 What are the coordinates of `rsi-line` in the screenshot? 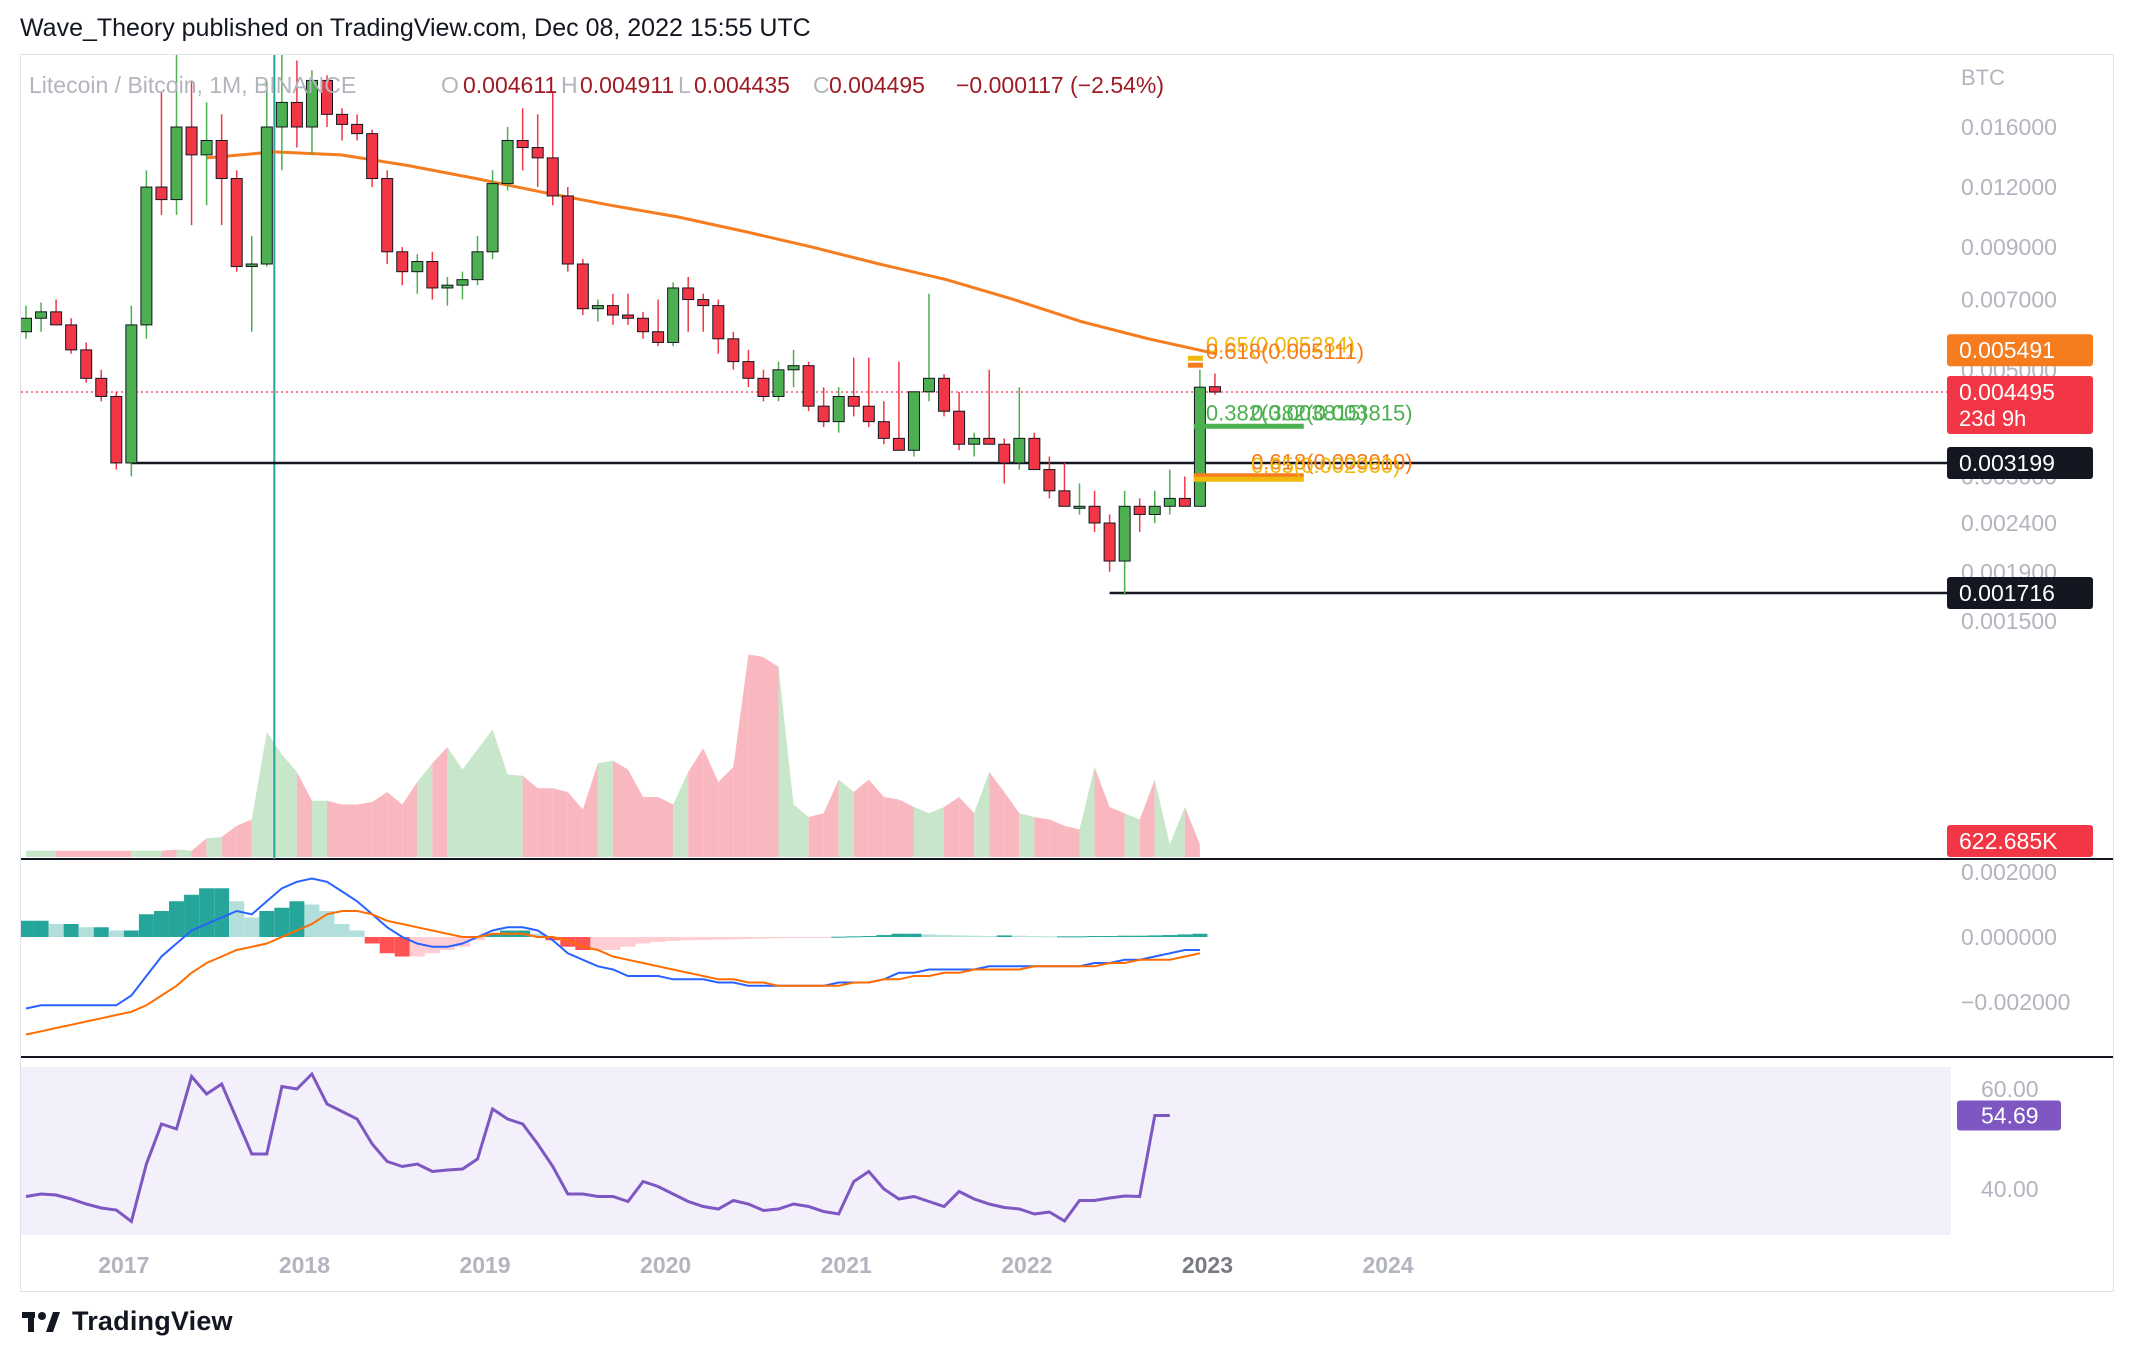 It's located at (597, 1148).